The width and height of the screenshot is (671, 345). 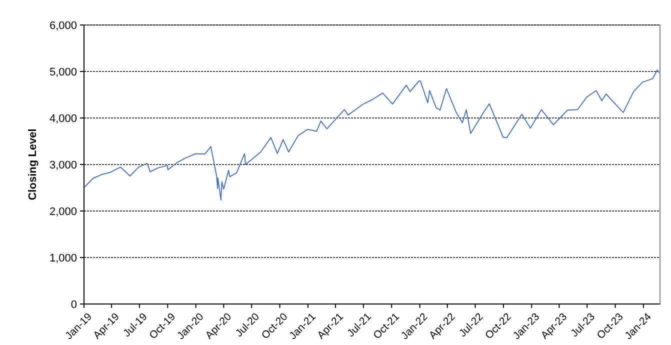 What do you see at coordinates (73, 304) in the screenshot?
I see `y-tick-label: 0` at bounding box center [73, 304].